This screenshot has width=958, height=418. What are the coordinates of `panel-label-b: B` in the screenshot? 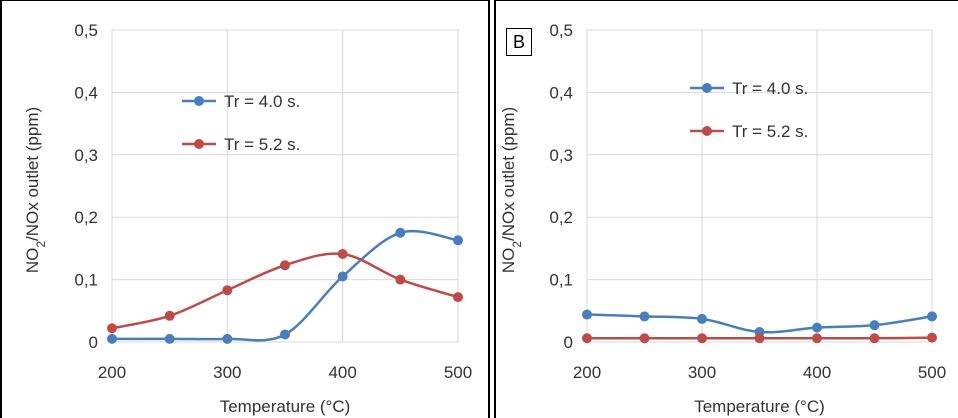 It's located at (519, 42).